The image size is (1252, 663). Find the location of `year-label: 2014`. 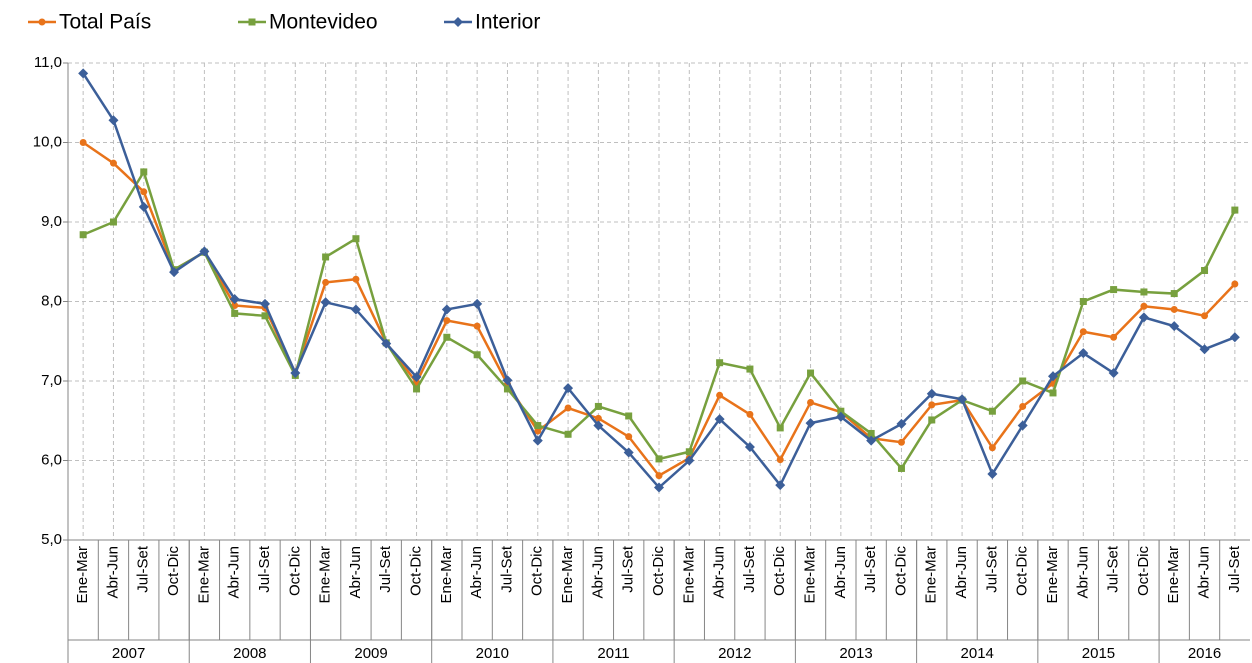

year-label: 2014 is located at coordinates (977, 653).